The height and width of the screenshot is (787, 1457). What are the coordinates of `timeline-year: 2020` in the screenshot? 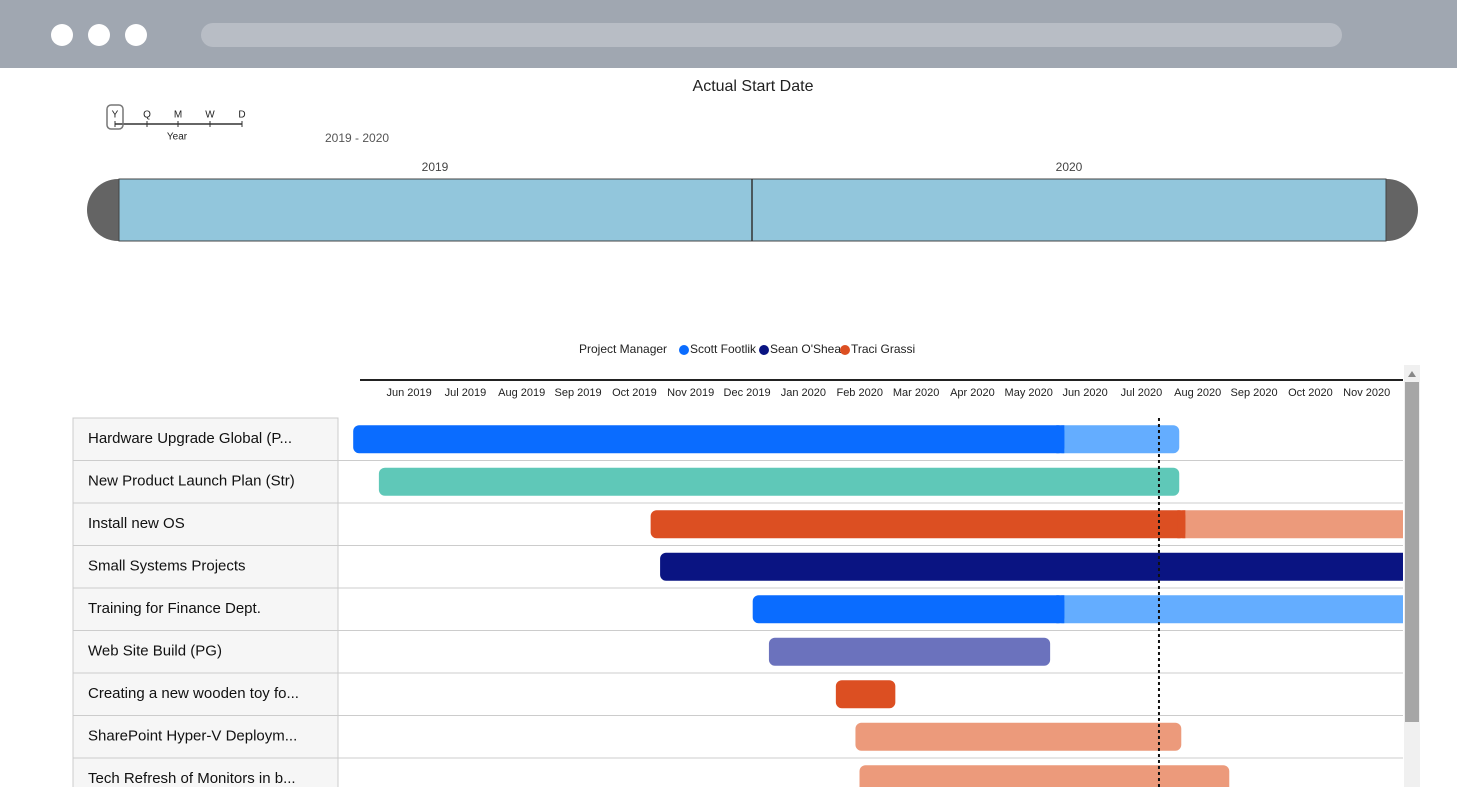 It's located at (1069, 167).